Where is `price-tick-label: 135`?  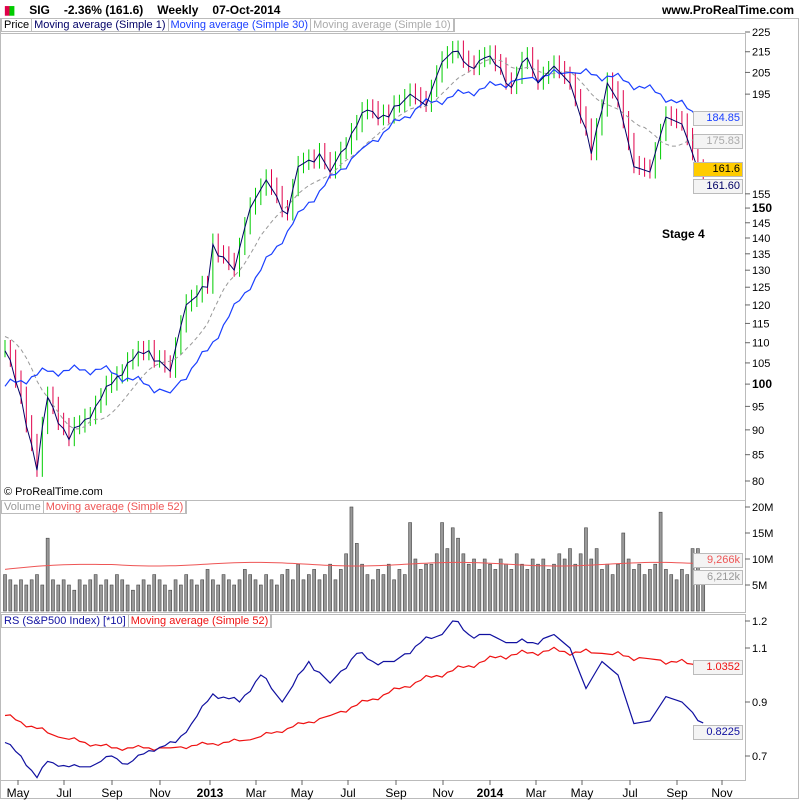 price-tick-label: 135 is located at coordinates (761, 255).